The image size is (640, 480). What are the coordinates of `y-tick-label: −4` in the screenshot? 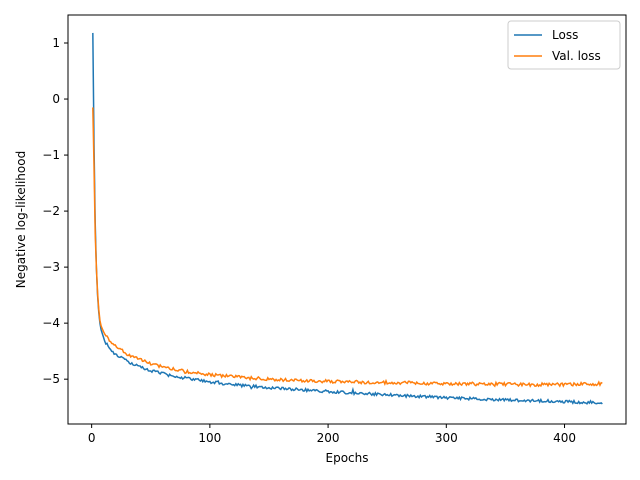 It's located at (51, 323).